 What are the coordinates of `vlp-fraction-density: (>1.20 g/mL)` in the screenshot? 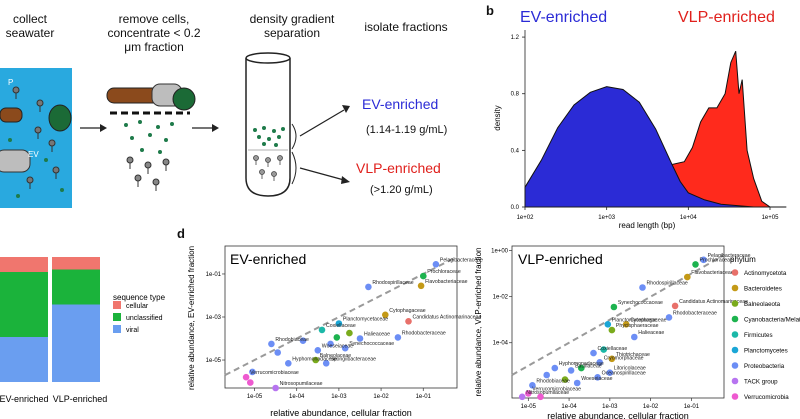 It's located at (401, 190).